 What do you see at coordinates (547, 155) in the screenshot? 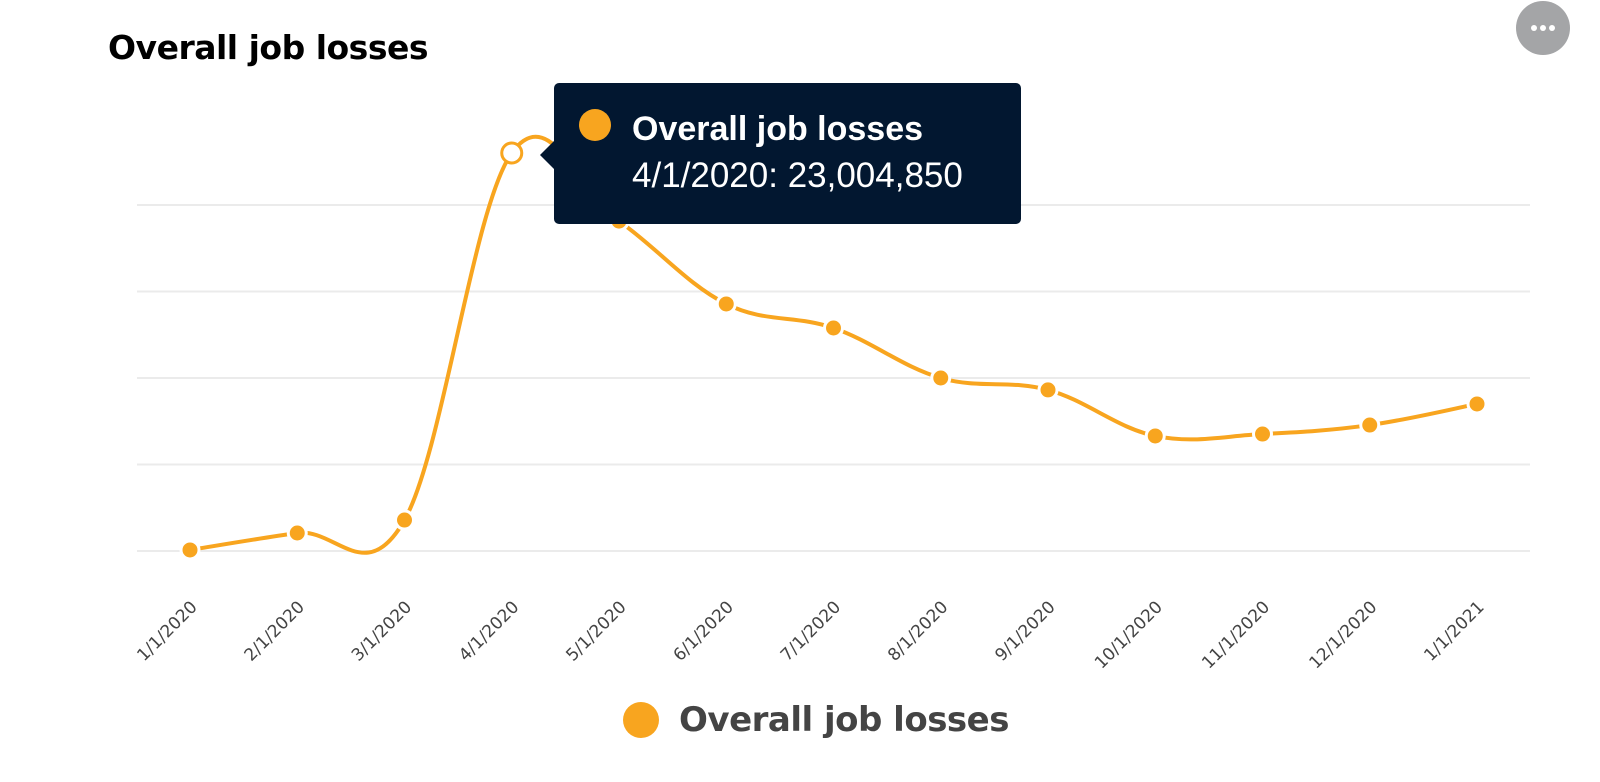
I see `tooltip-arrow` at bounding box center [547, 155].